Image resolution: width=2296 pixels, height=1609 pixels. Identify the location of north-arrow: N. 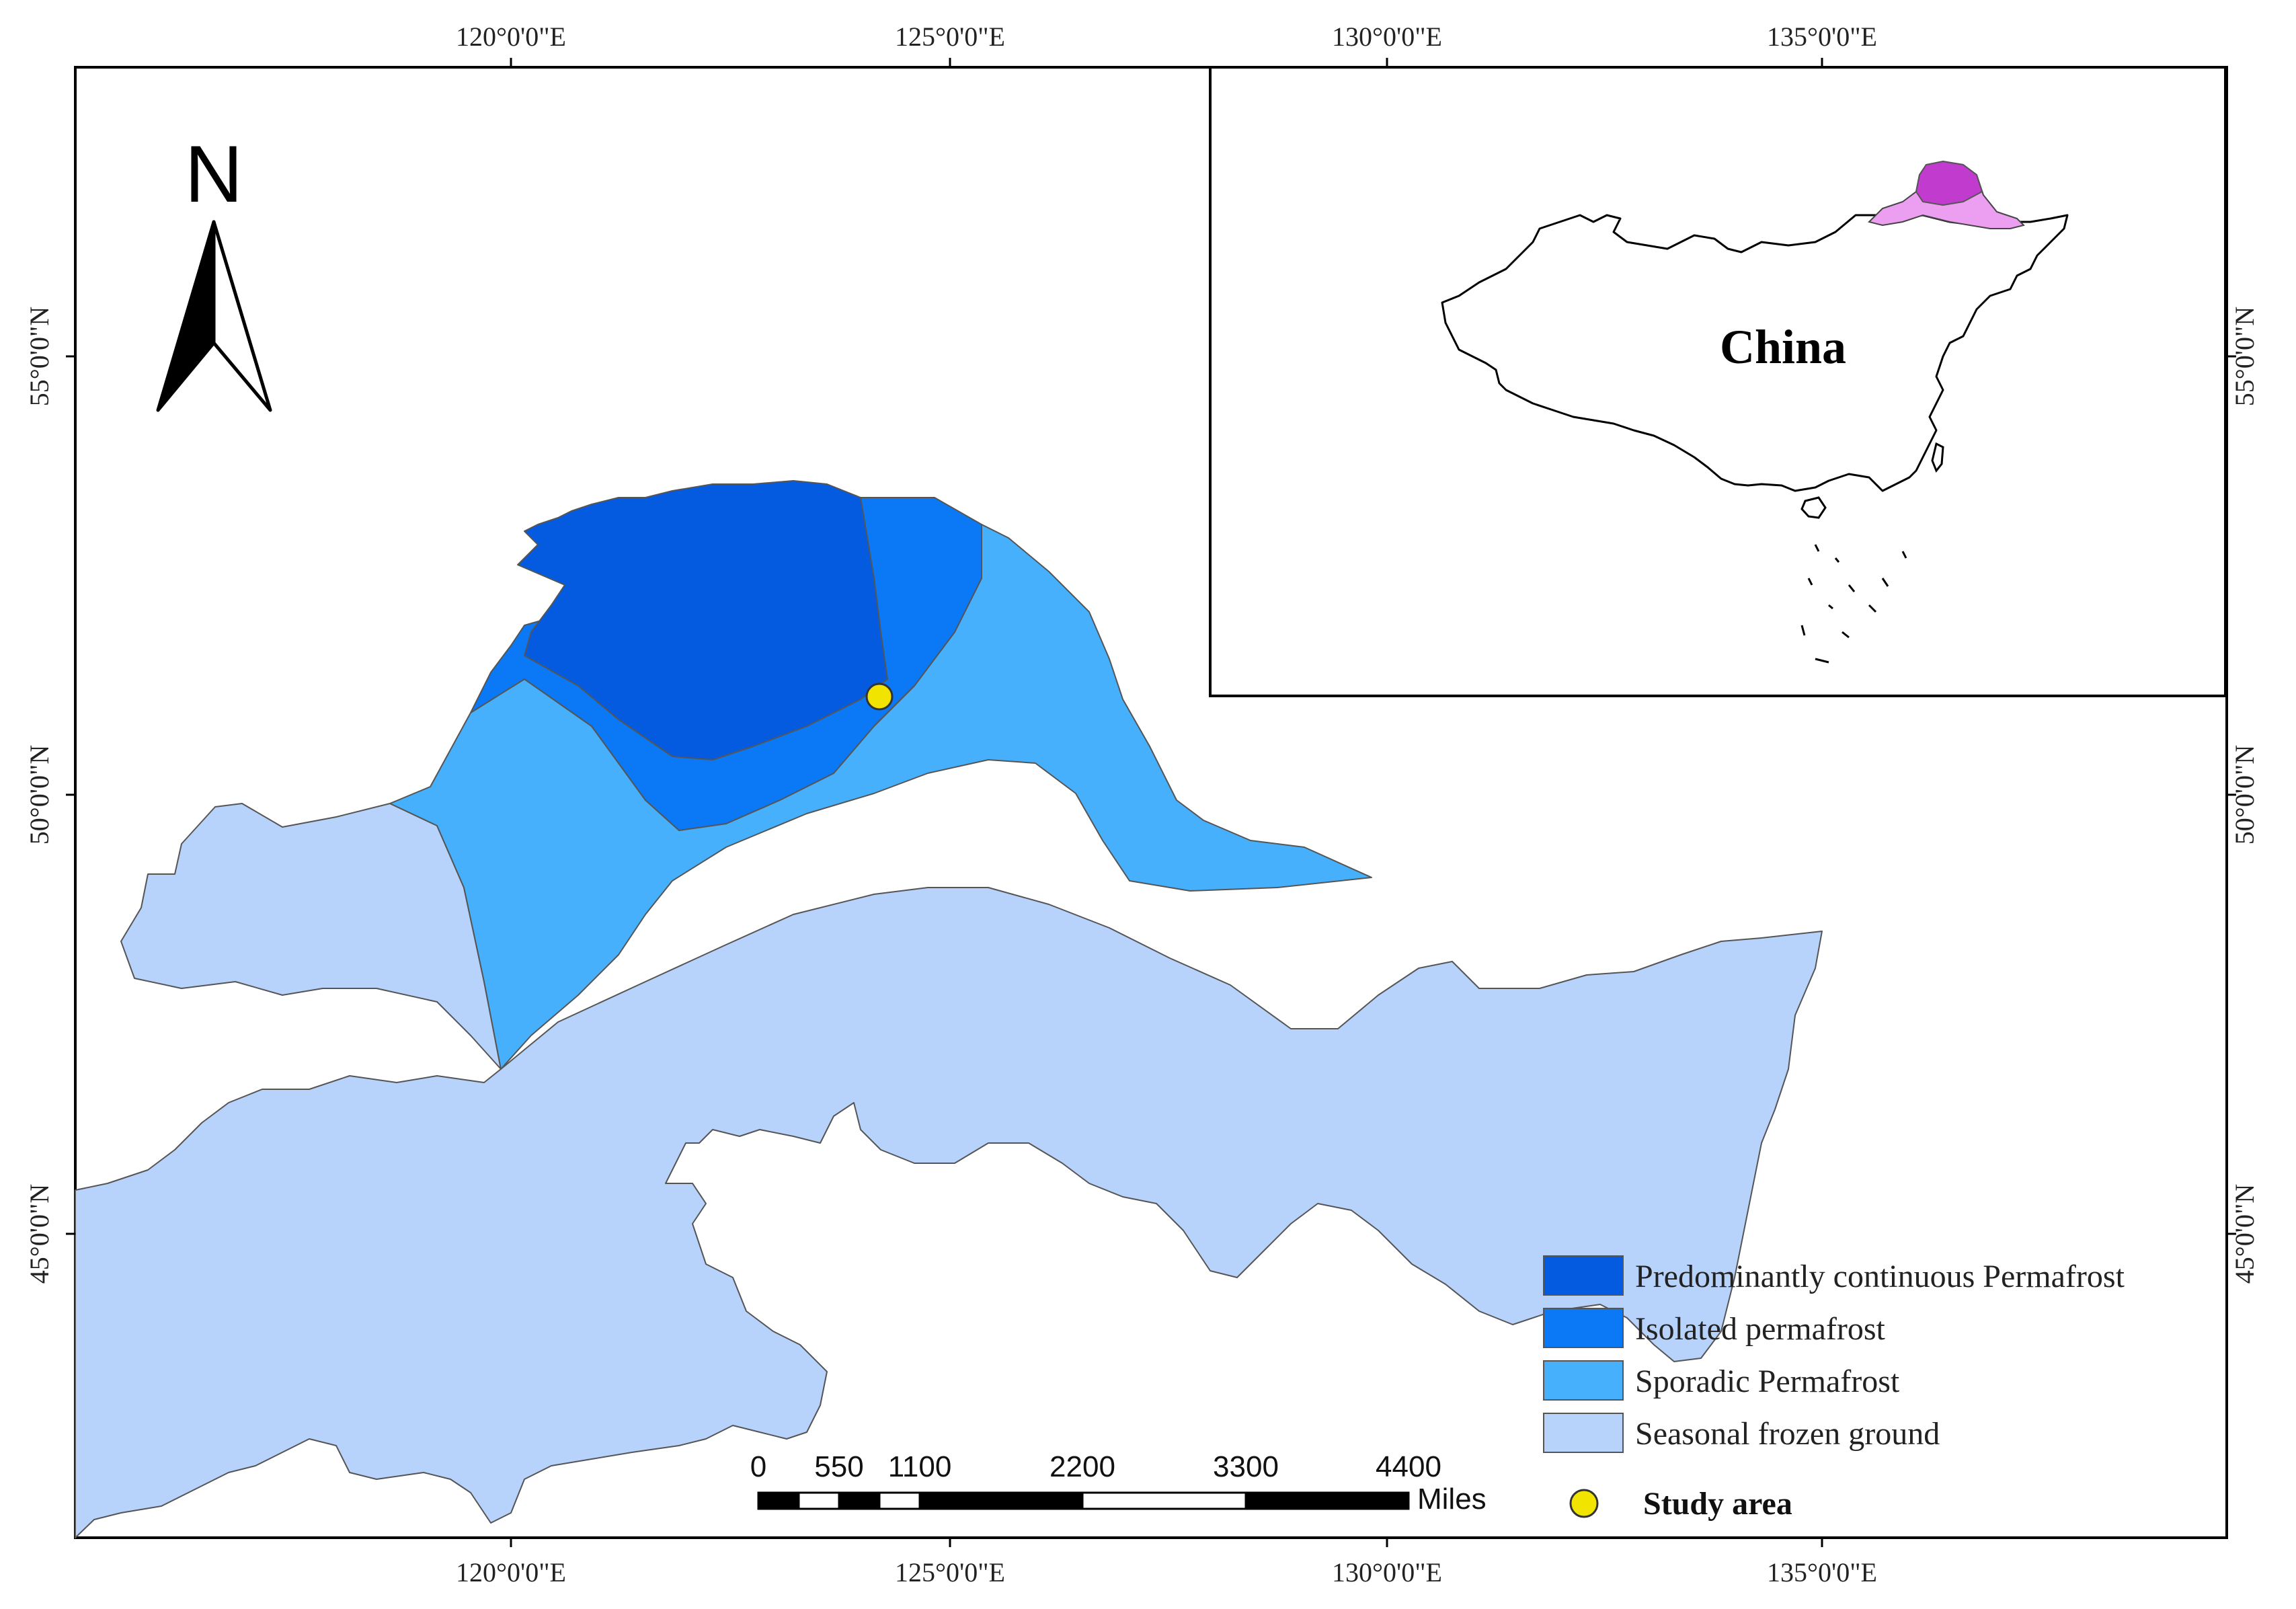
(214, 271).